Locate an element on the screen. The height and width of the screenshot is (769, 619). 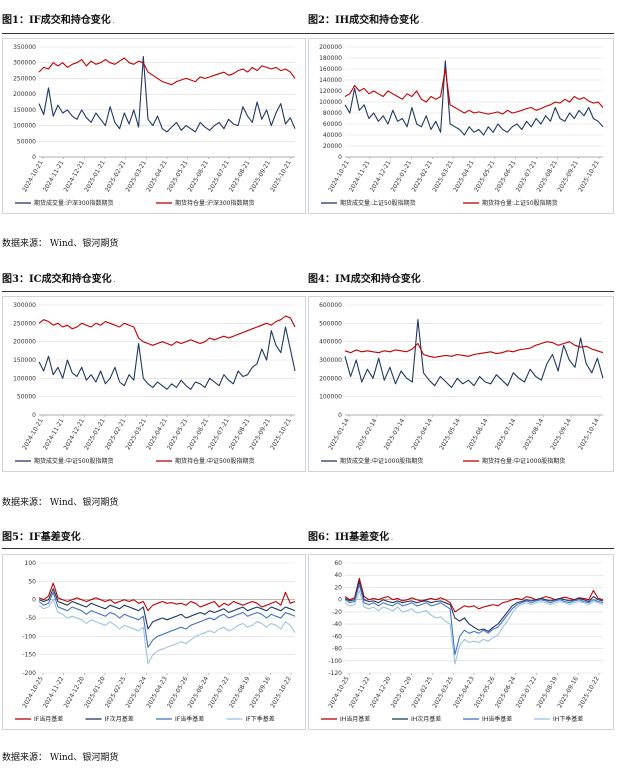
legend-label: IF次月基差 is located at coordinates (119, 719).